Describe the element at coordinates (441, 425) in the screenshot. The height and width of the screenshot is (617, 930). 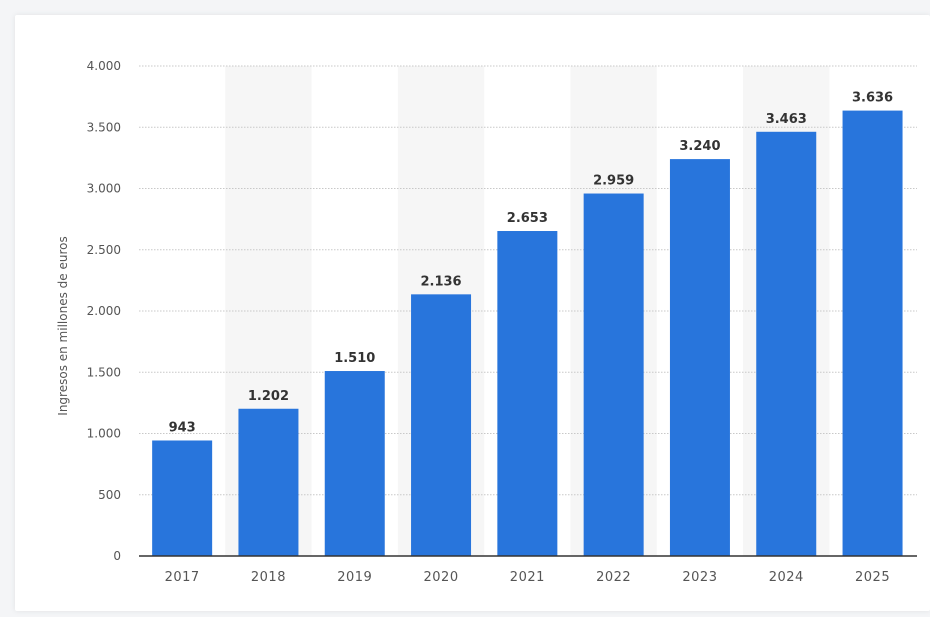
I see `bar-2020` at that location.